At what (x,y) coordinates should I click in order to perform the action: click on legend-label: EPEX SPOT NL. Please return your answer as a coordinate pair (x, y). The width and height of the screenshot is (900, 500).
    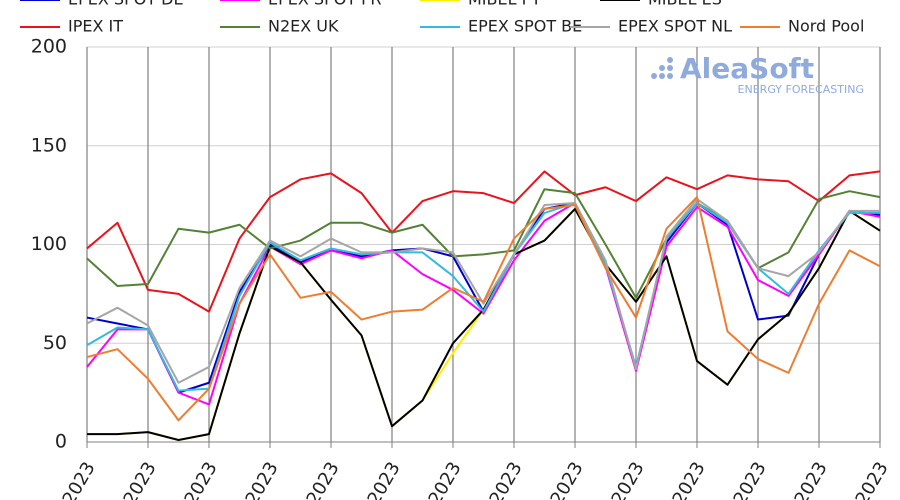
    Looking at the image, I should click on (675, 26).